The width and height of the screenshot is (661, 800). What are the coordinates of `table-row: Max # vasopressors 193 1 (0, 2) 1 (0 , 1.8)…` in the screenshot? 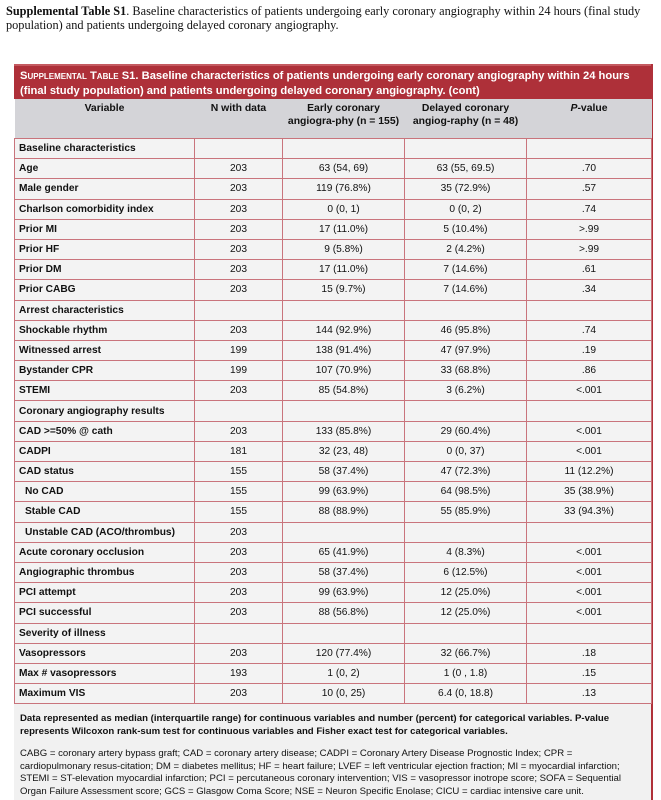 It's located at (333, 673).